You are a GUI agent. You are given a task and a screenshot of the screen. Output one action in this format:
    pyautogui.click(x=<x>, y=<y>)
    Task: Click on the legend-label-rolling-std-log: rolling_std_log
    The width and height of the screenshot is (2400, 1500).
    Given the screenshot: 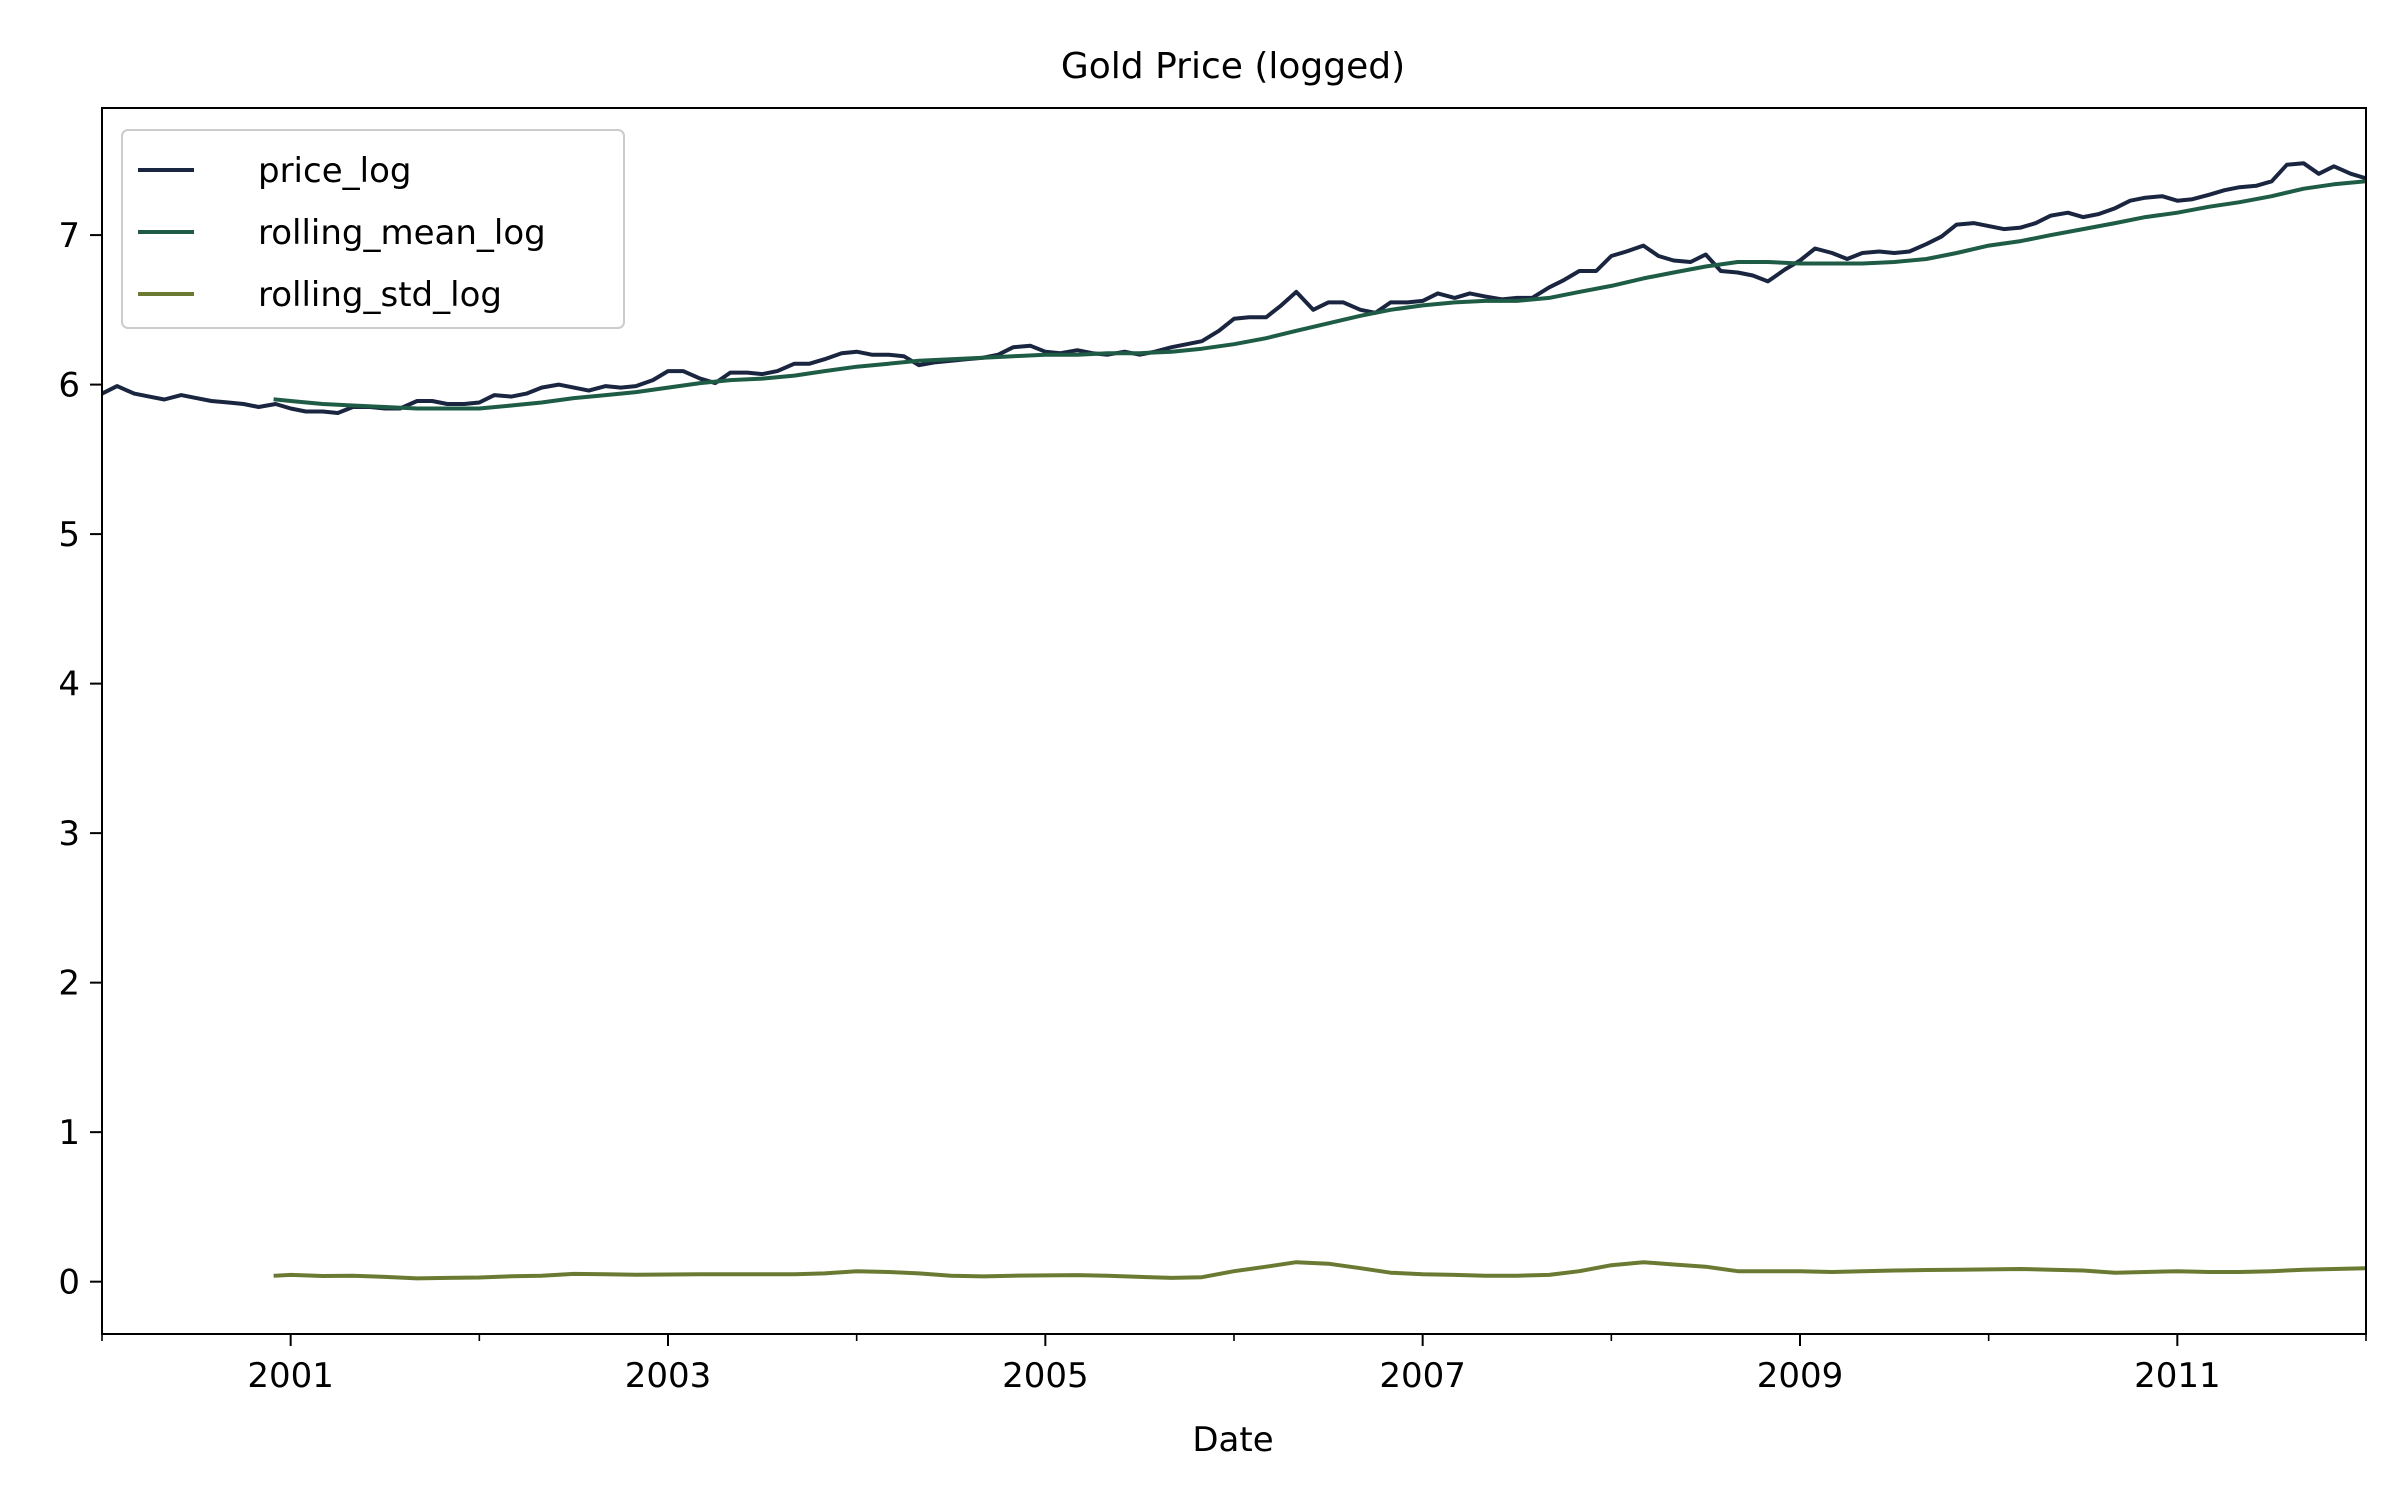 What is the action you would take?
    pyautogui.click(x=380, y=295)
    